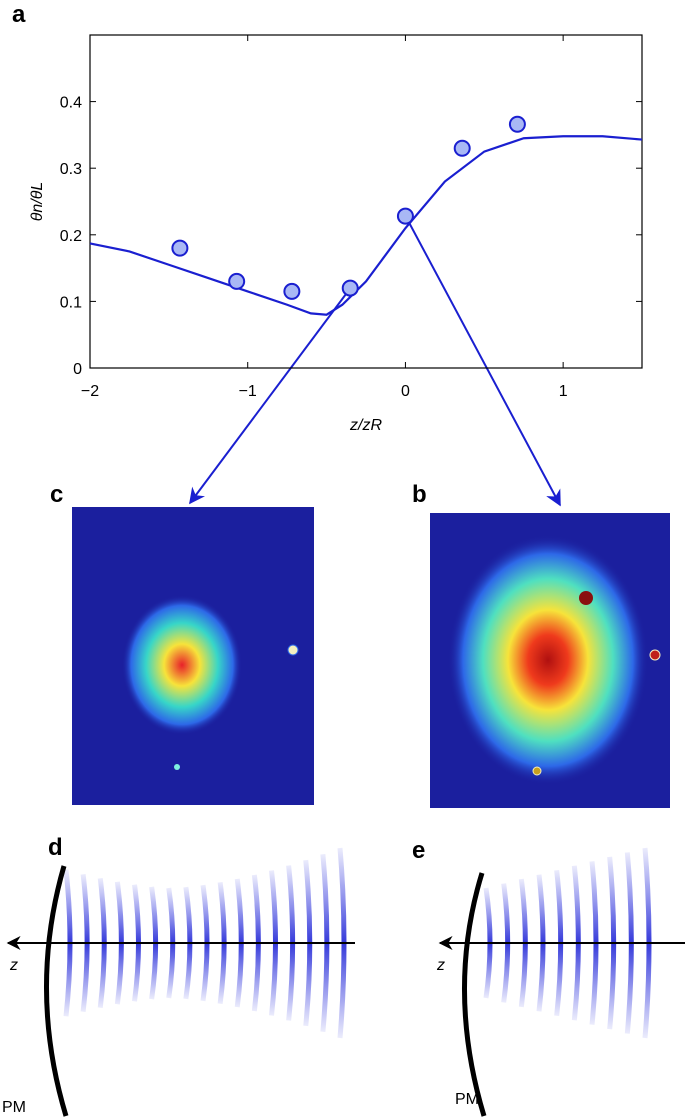  What do you see at coordinates (71, 169) in the screenshot?
I see `y-tick-label: 0.3` at bounding box center [71, 169].